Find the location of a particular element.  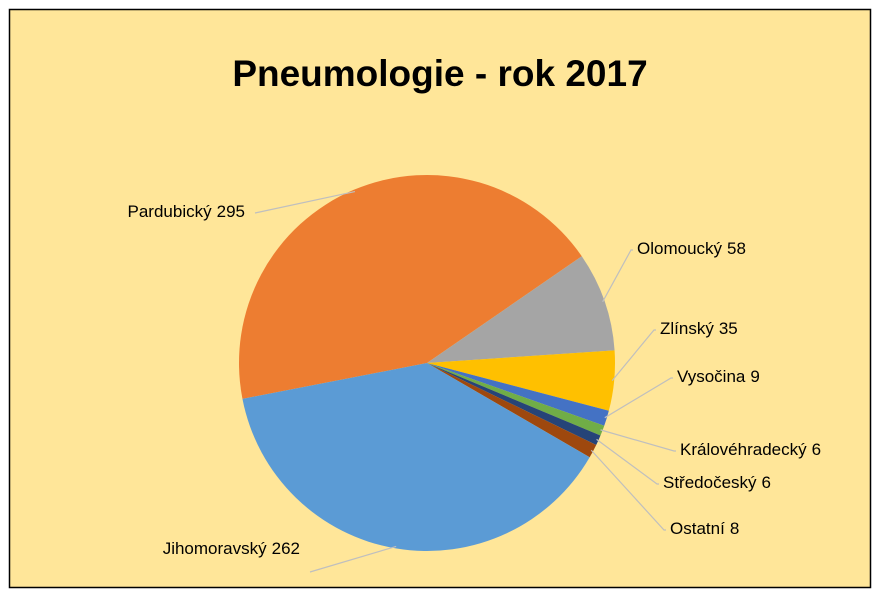

data-label: Jihomoravský 262 is located at coordinates (231, 548).